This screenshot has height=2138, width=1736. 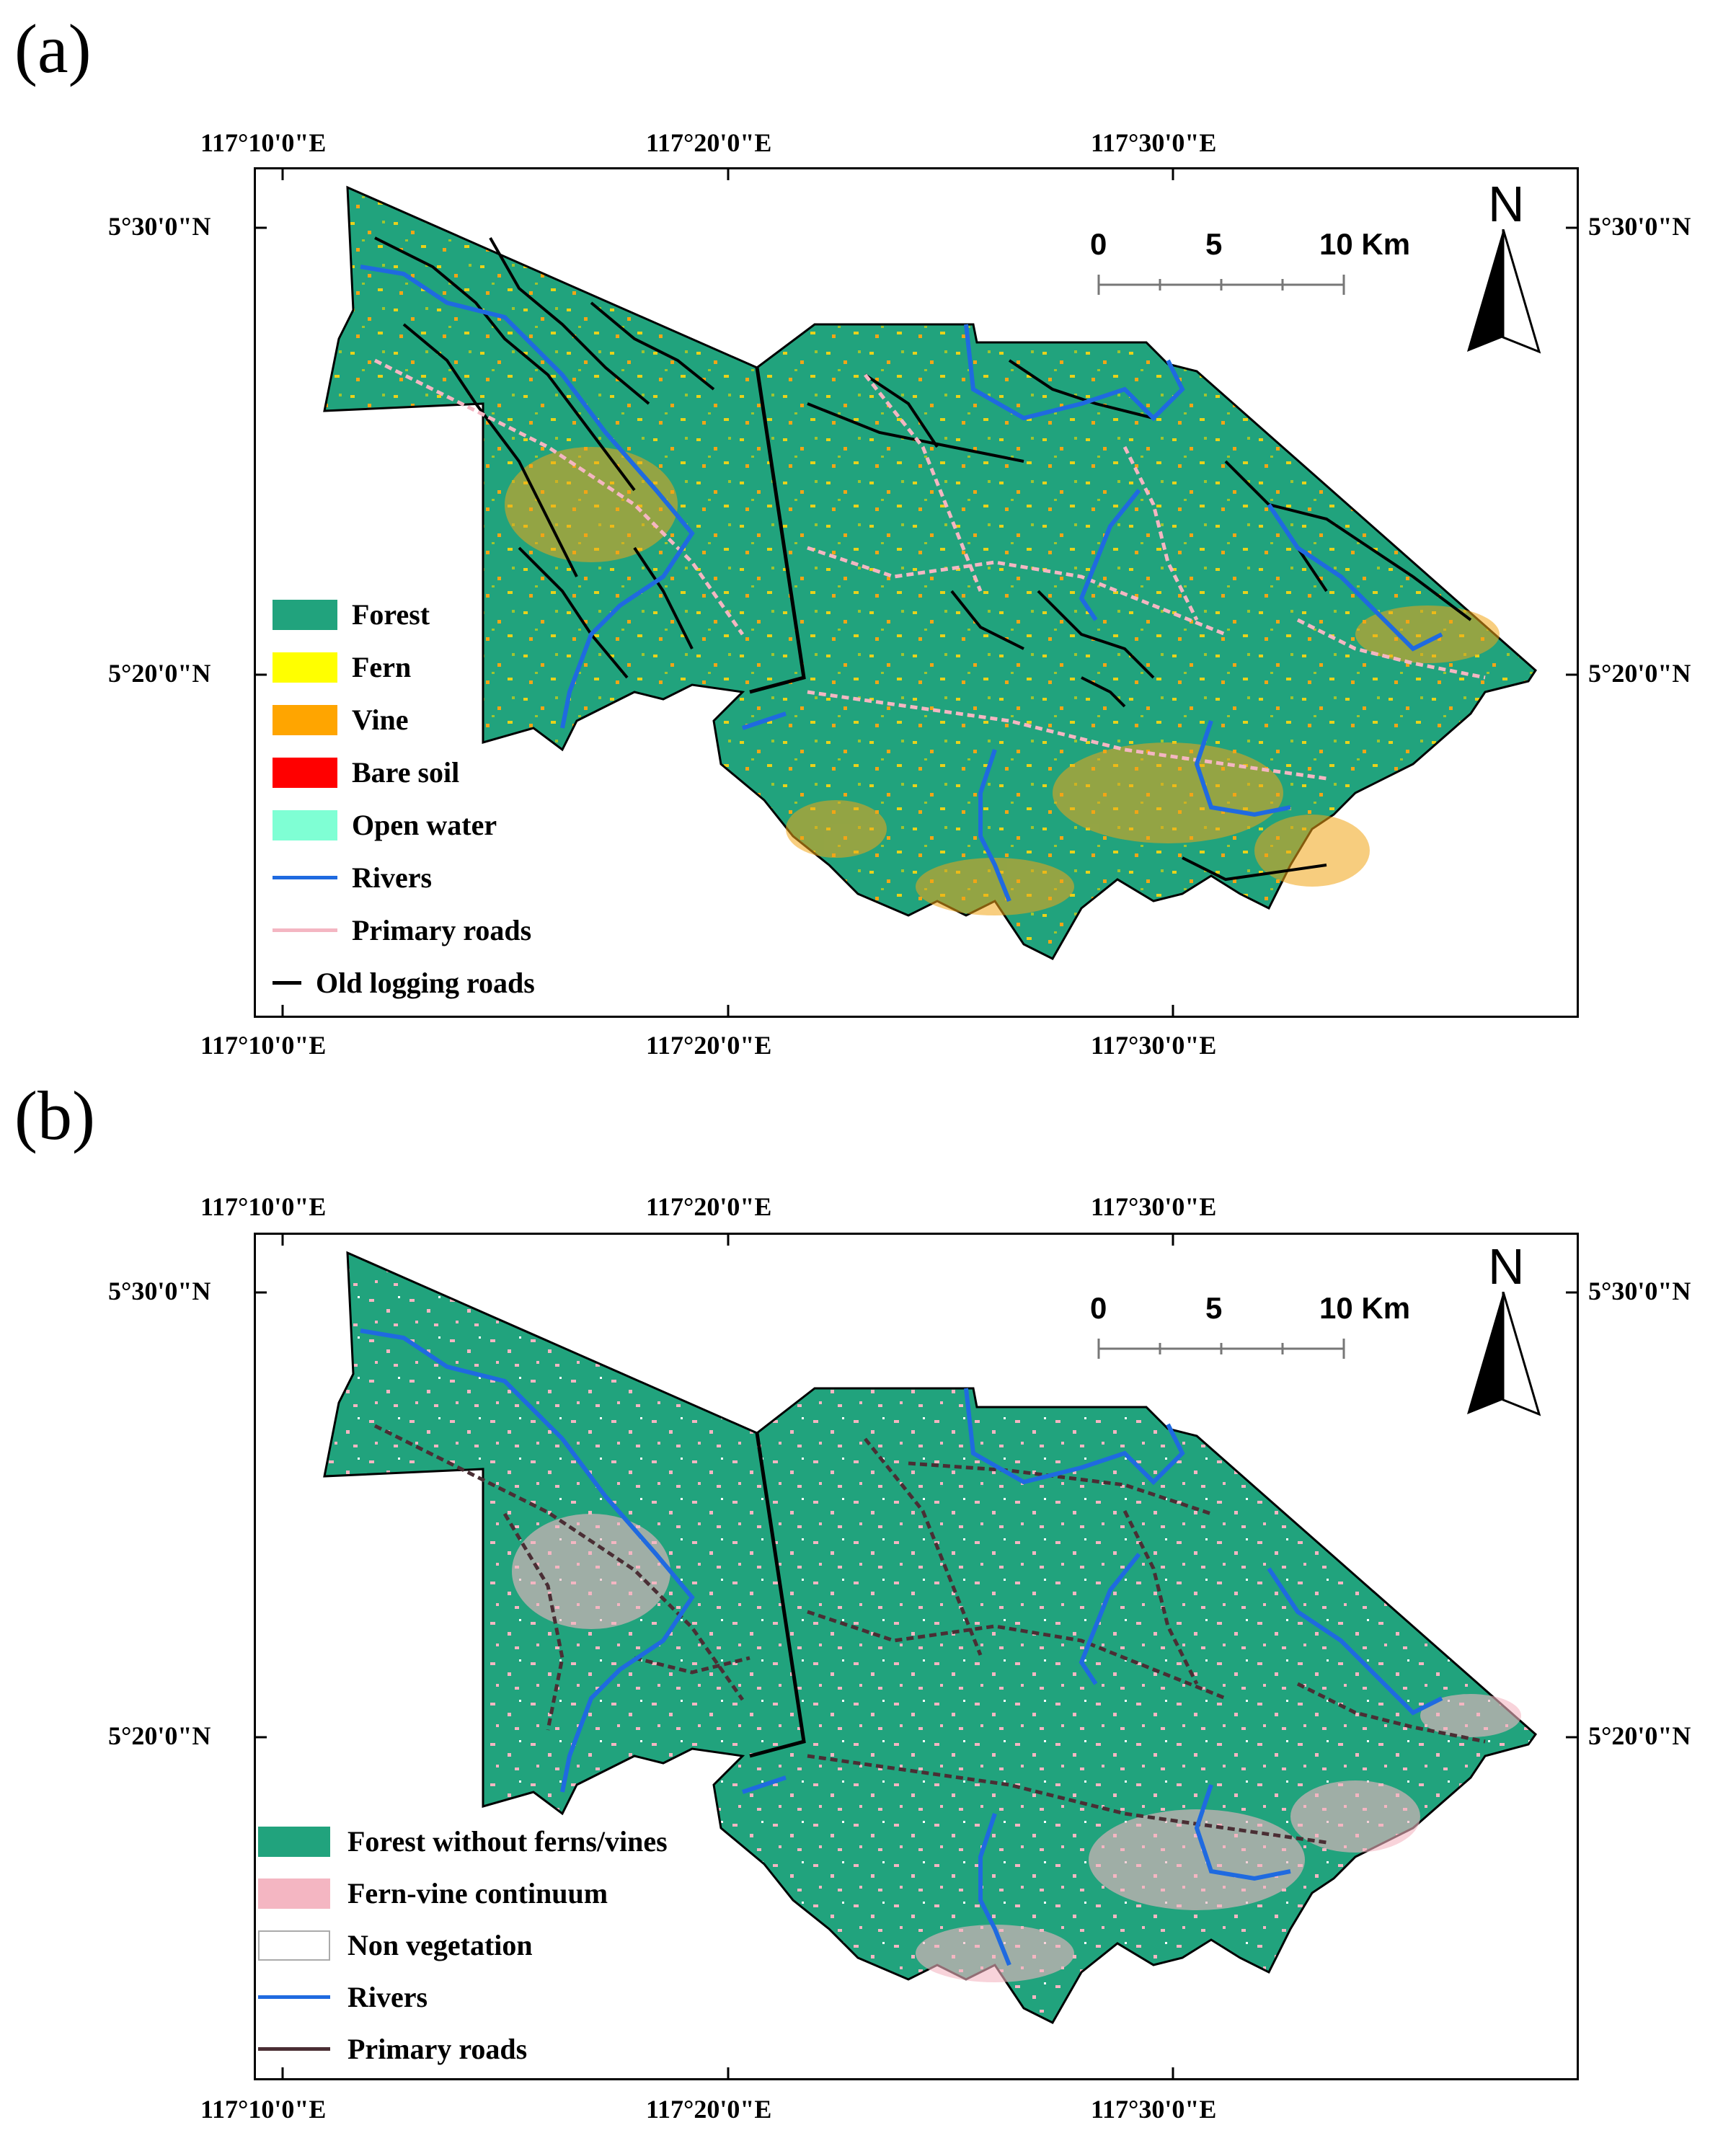 I want to click on legend-label: Forest without ferns/vines, so click(x=507, y=1841).